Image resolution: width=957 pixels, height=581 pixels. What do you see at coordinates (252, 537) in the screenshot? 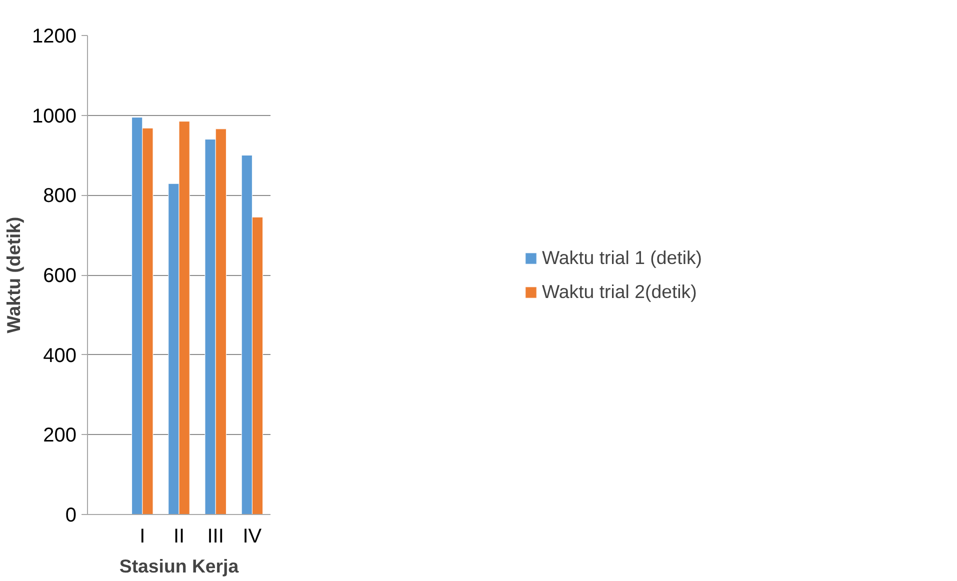
I see `x-tick-label: IV` at bounding box center [252, 537].